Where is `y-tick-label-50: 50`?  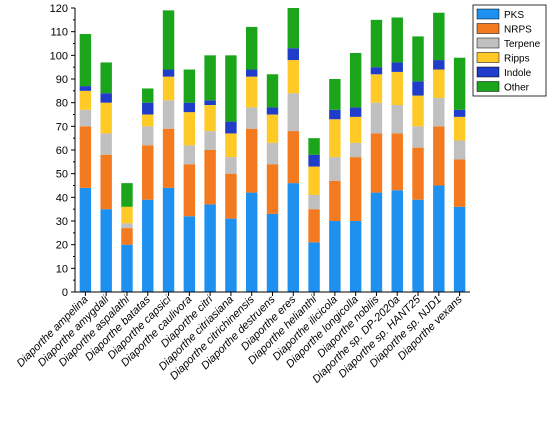 y-tick-label-50: 50 is located at coordinates (62, 175).